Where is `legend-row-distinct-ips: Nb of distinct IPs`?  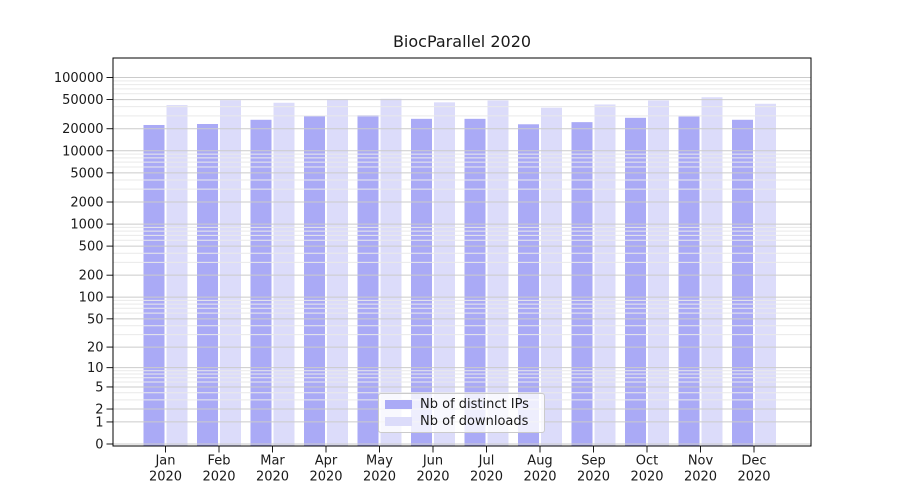 legend-row-distinct-ips: Nb of distinct IPs is located at coordinates (461, 404).